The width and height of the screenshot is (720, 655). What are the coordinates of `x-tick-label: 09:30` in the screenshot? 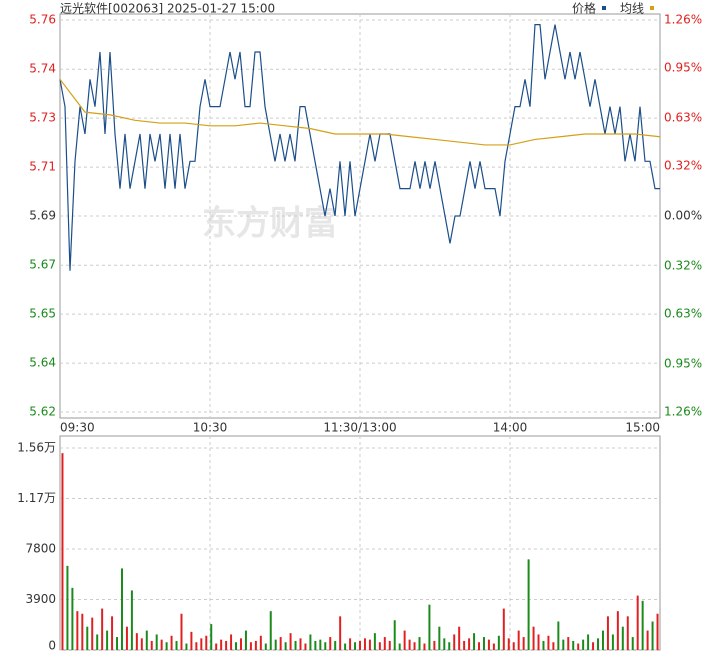 It's located at (77, 428).